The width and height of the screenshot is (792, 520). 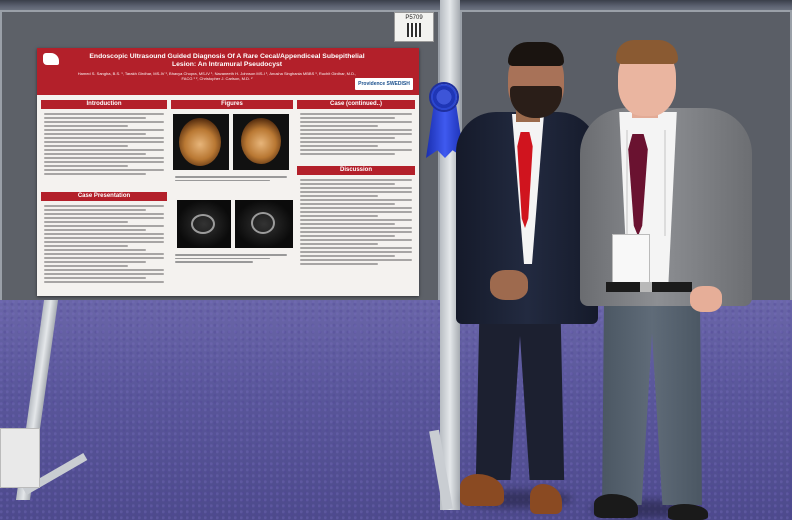 What do you see at coordinates (356, 170) in the screenshot?
I see `section-heading-discussion: Discussion` at bounding box center [356, 170].